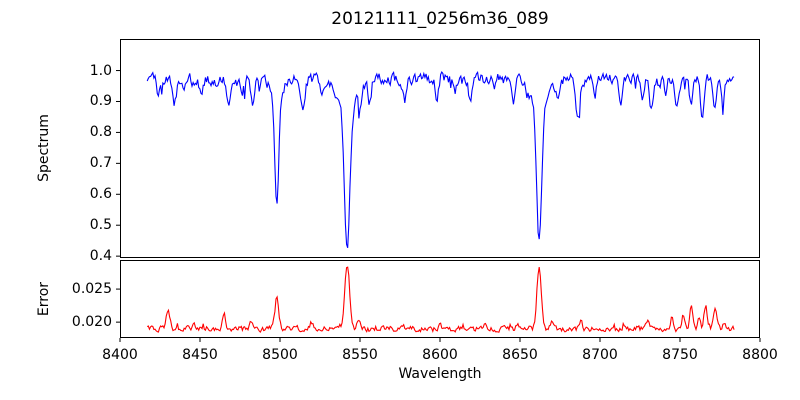  I want to click on x-tick-label: 8450, so click(200, 355).